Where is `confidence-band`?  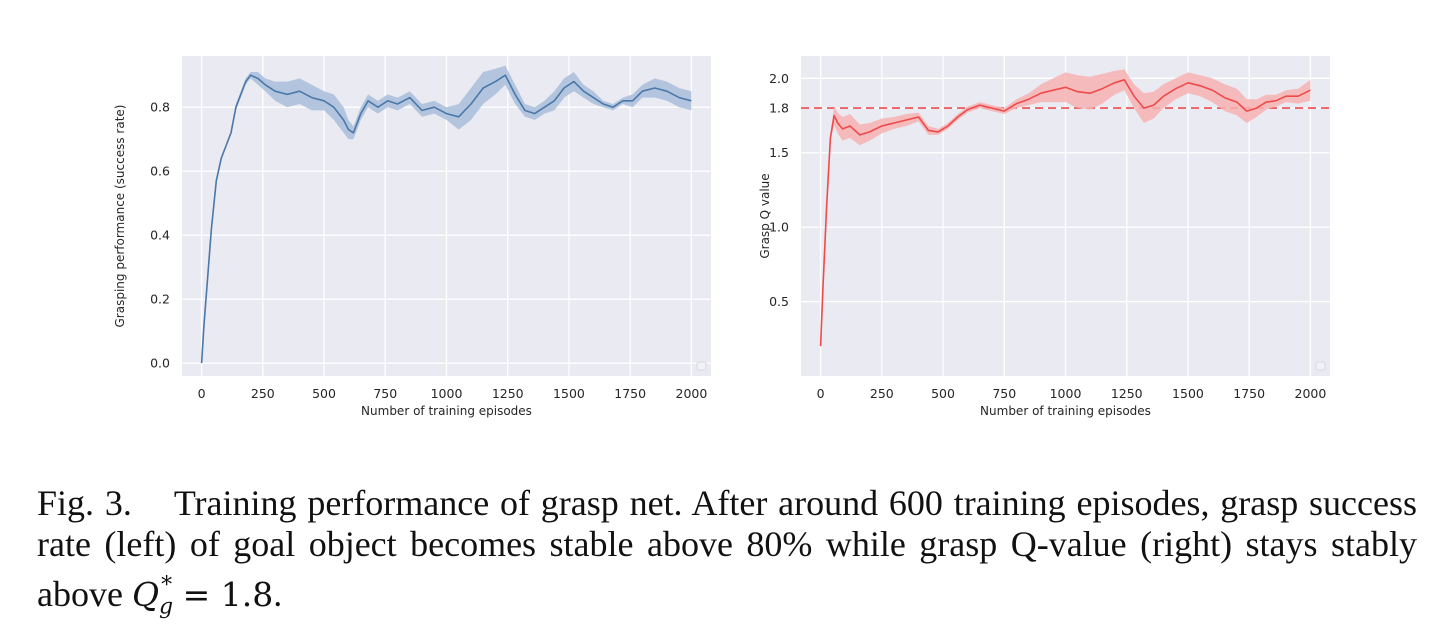 confidence-band is located at coordinates (1065, 208).